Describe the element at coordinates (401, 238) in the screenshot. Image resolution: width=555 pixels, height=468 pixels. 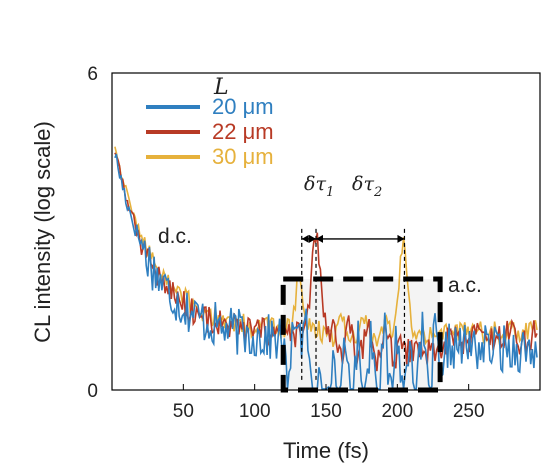
I see `delta-tau-2-arrowhead-right` at that location.